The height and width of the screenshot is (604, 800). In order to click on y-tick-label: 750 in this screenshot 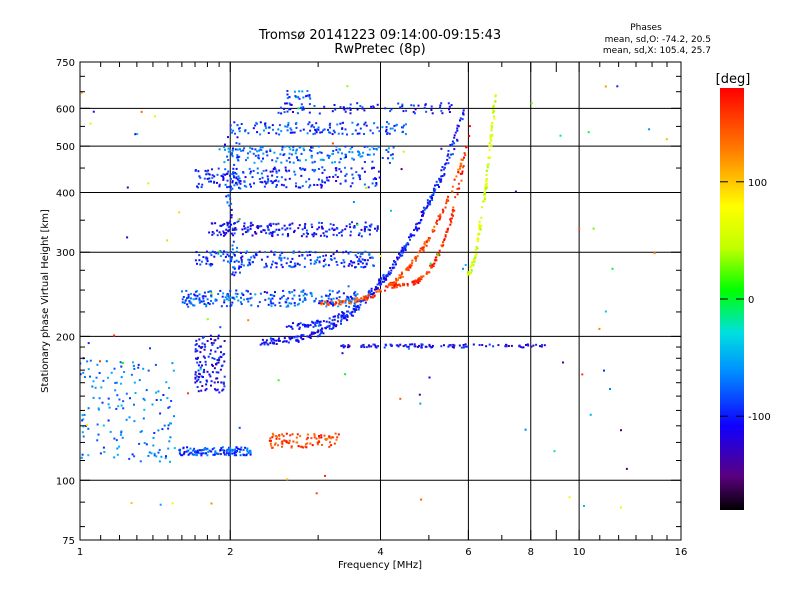, I will do `click(65, 63)`.